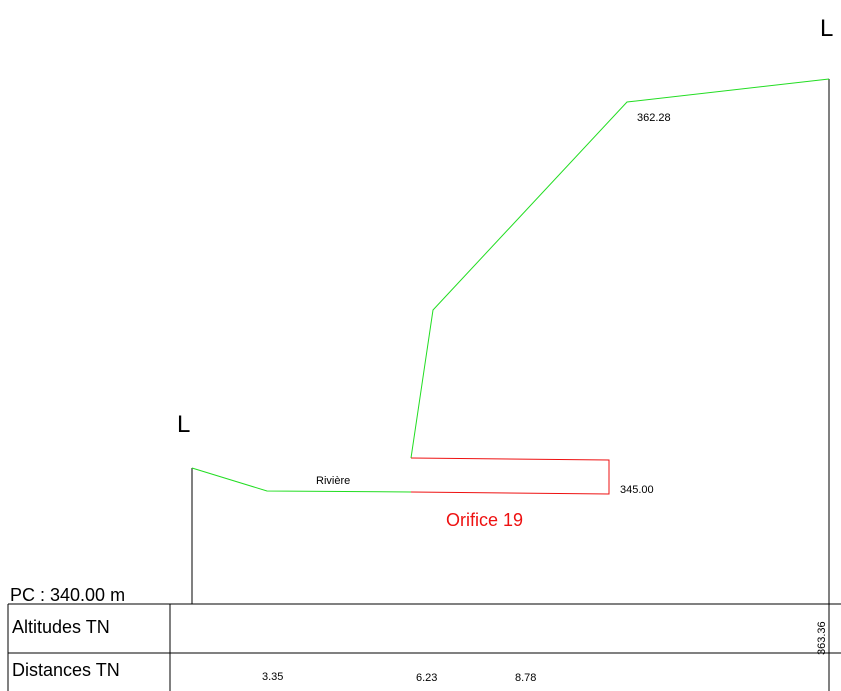 The image size is (841, 691). What do you see at coordinates (301, 480) in the screenshot?
I see `terrain-profile-left` at bounding box center [301, 480].